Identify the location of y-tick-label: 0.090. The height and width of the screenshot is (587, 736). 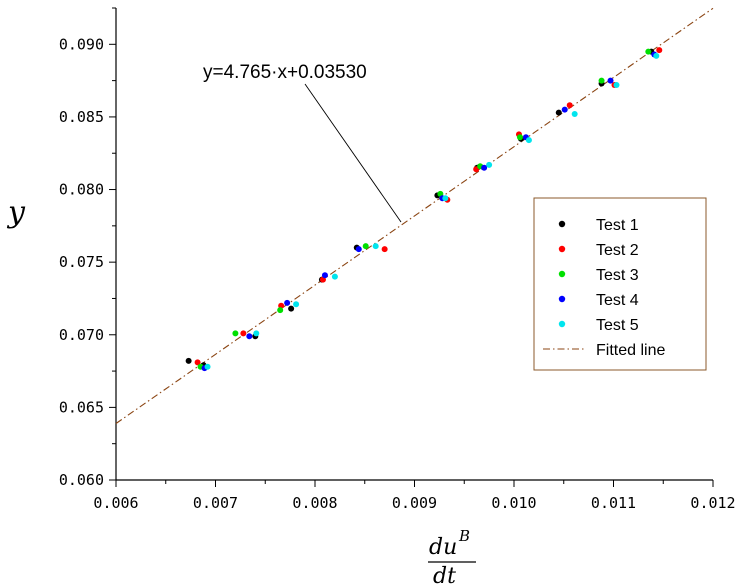
(81, 44).